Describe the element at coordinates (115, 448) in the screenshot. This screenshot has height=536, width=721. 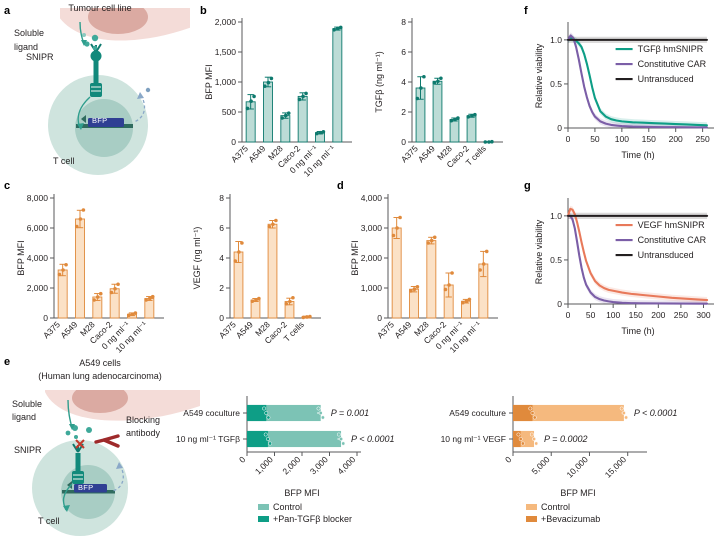
I see `panel-e-diagram` at that location.